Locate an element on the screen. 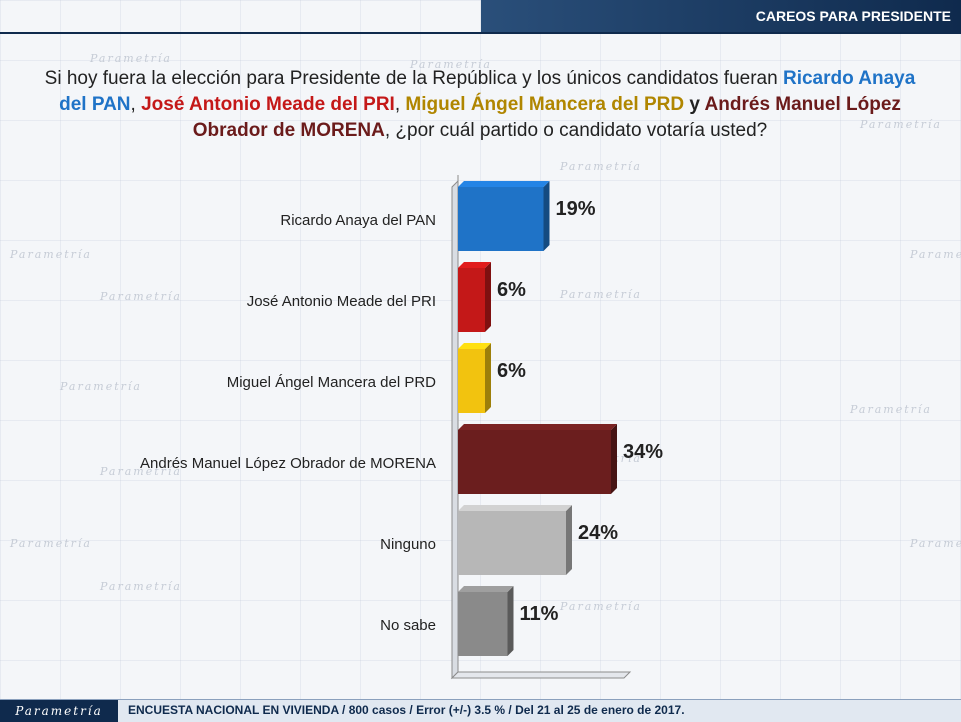 Image resolution: width=961 pixels, height=722 pixels. axis-wall is located at coordinates (455, 429).